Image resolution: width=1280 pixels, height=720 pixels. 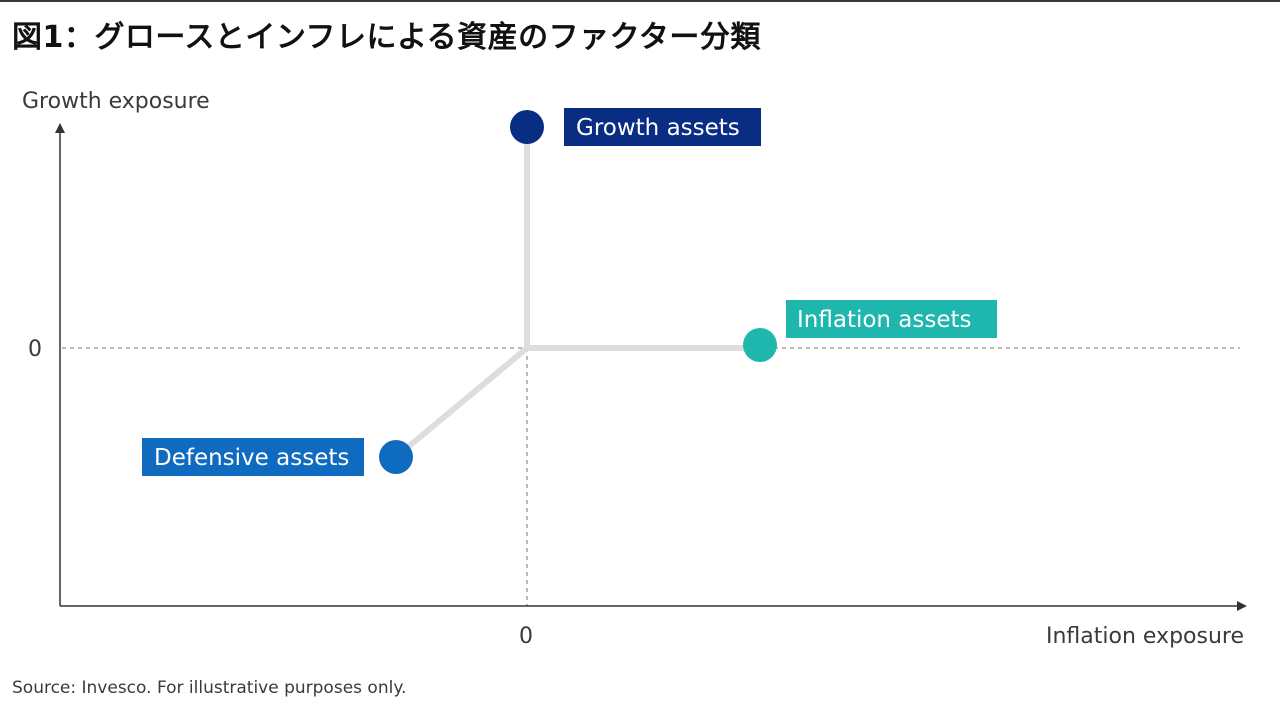 I want to click on growth-label-text: Growth assets, so click(x=658, y=128).